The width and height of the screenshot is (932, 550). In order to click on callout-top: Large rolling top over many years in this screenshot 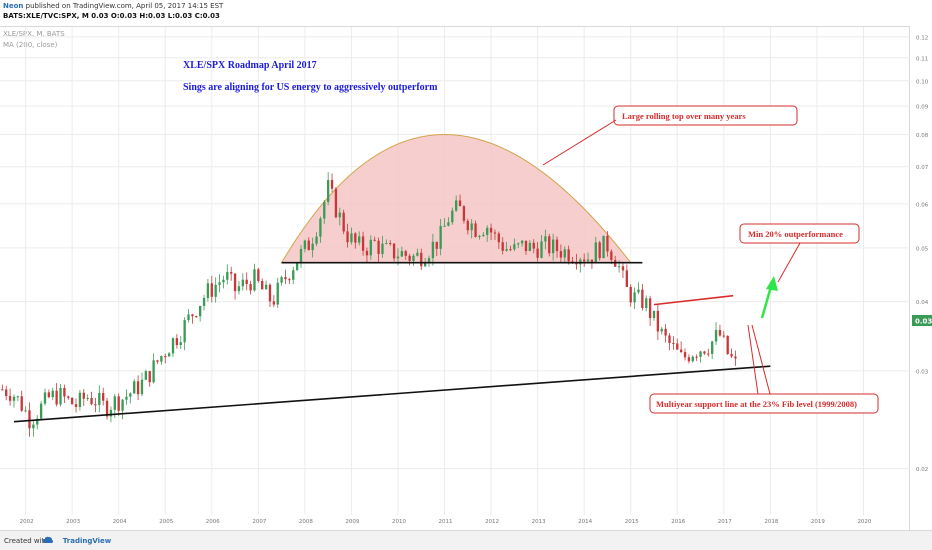, I will do `click(670, 135)`.